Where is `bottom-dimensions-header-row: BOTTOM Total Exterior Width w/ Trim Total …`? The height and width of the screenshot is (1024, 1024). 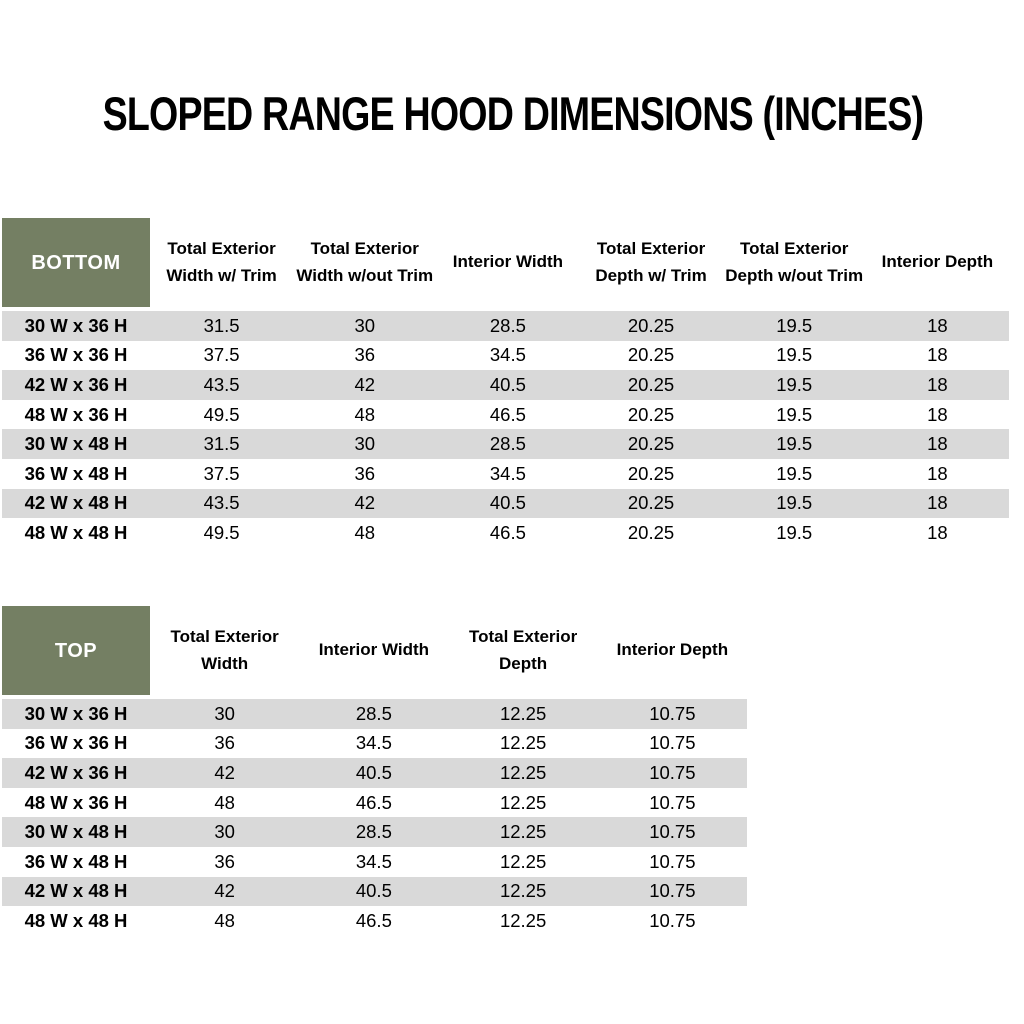
bottom-dimensions-header-row: BOTTOM Total Exterior Width w/ Trim Total … is located at coordinates (505, 262).